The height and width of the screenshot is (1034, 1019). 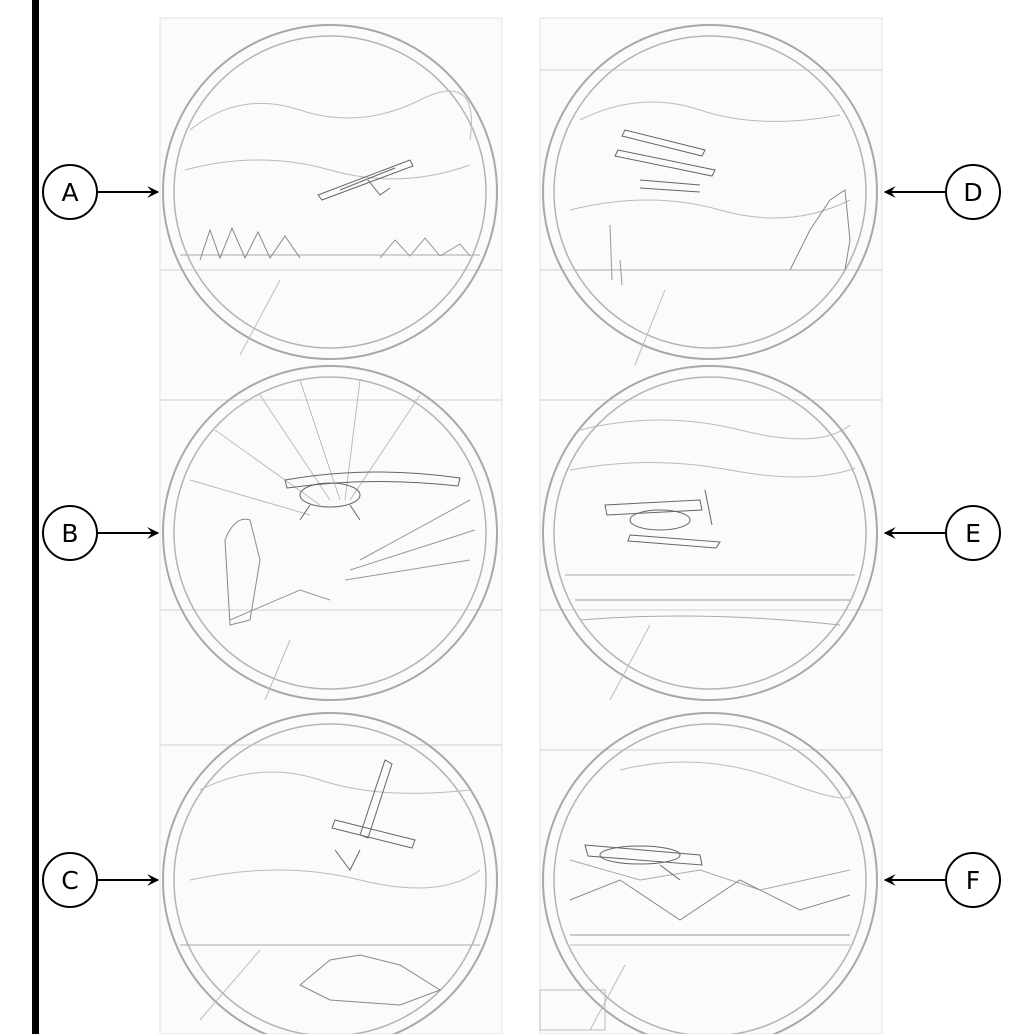 I want to click on monoplane-over-sunburst-icon, so click(x=372, y=496).